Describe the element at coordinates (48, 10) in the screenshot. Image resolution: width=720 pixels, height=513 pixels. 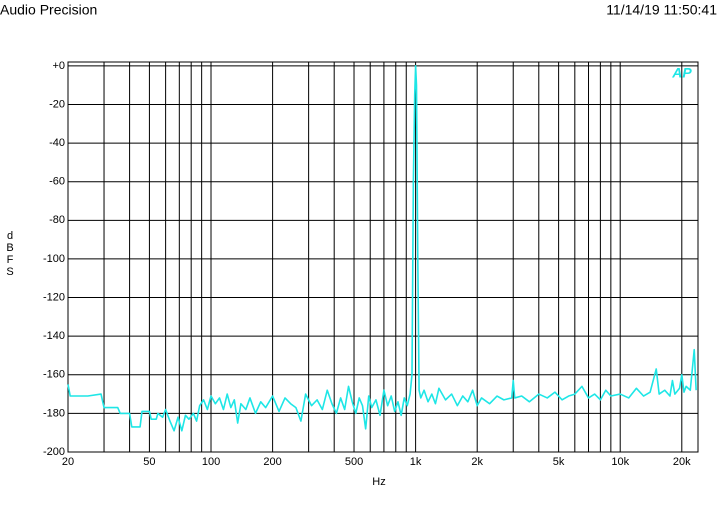
I see `header-left: Audio Precision` at that location.